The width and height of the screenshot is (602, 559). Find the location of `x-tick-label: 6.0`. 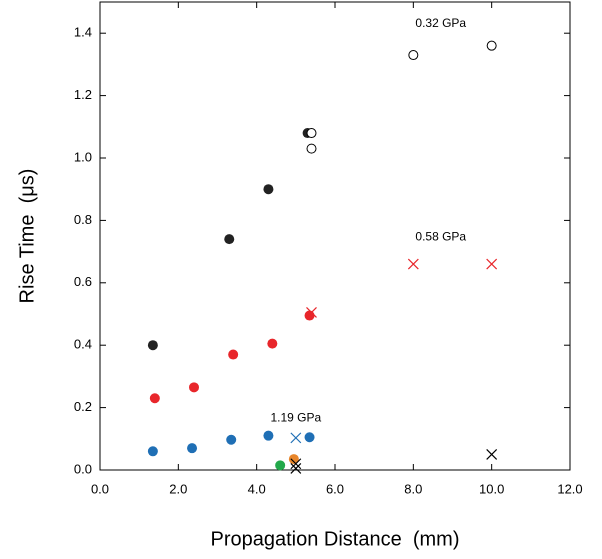

x-tick-label: 6.0 is located at coordinates (335, 488).